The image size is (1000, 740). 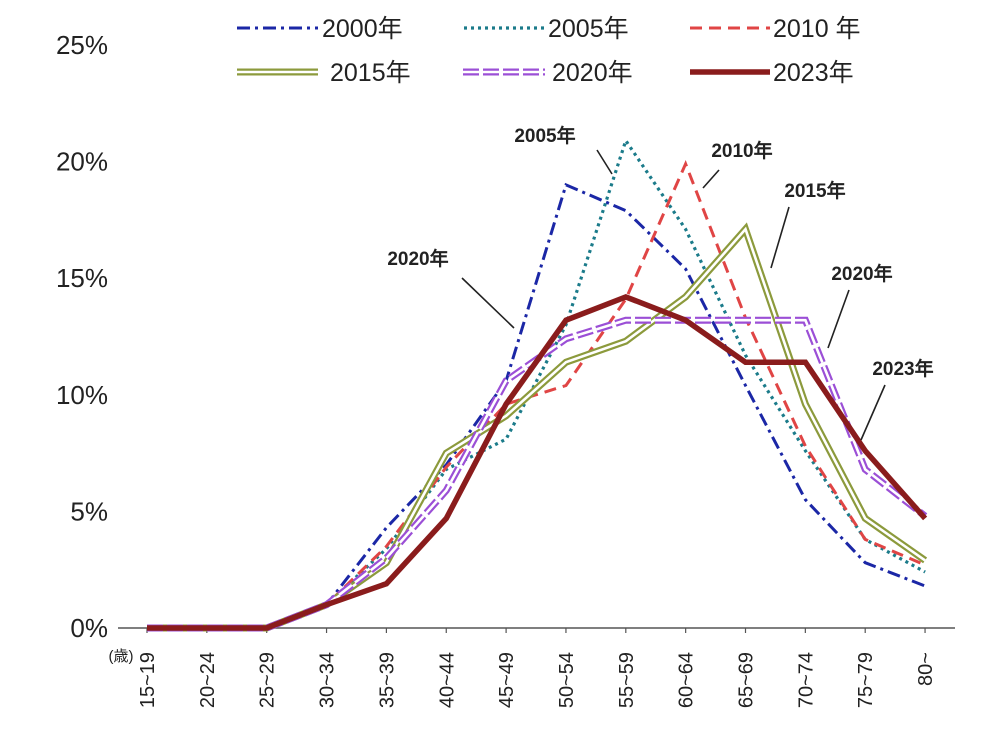 I want to click on legend-label: 2023年, so click(x=813, y=73).